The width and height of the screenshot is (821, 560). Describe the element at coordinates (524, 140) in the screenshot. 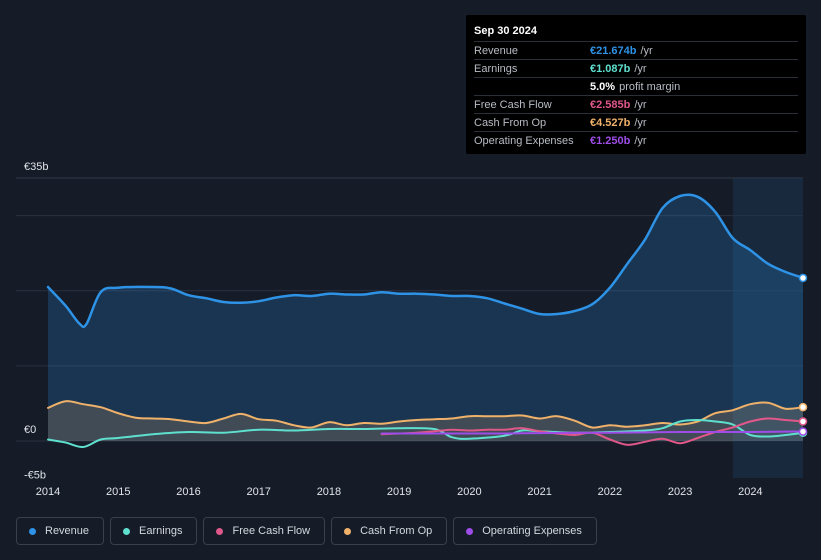

I see `tooltip-row-label: Operating Expenses` at that location.